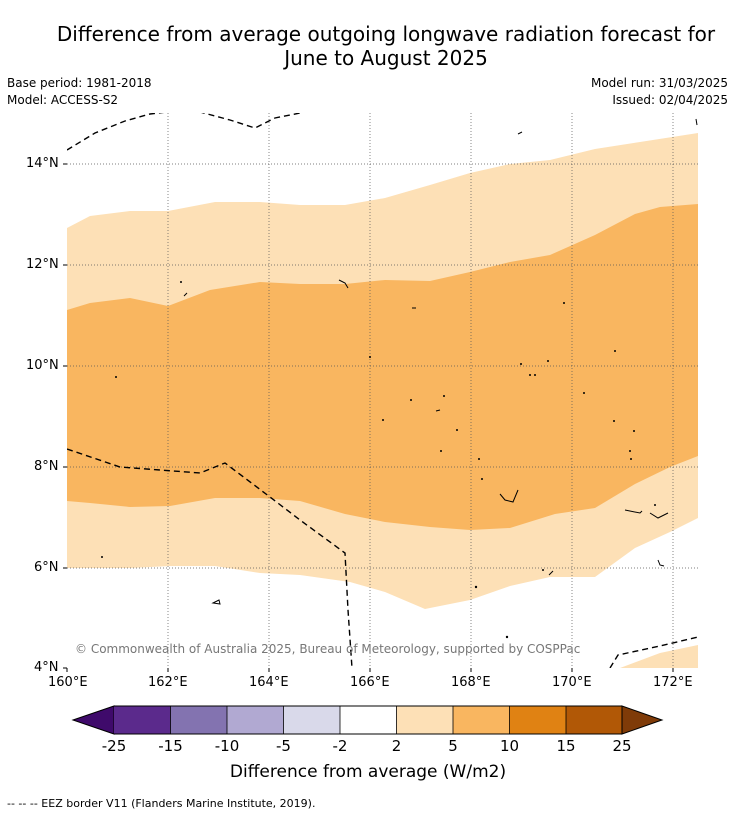 This screenshot has width=736, height=816. Describe the element at coordinates (63, 100) in the screenshot. I see `model-name: Model: ACCESS-S2` at that location.